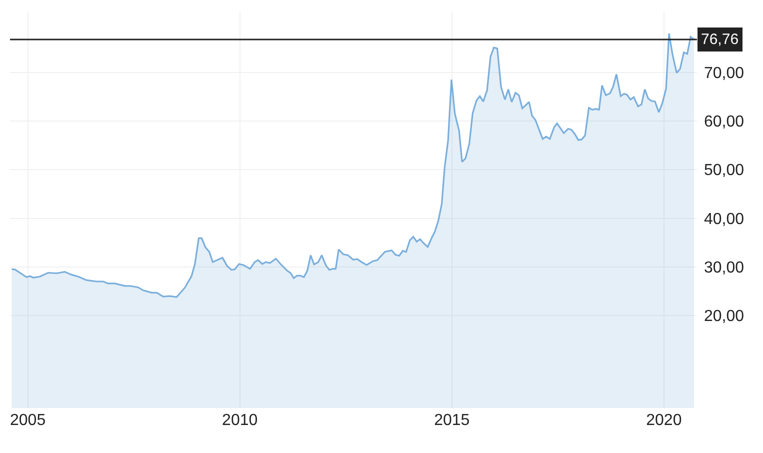 This screenshot has height=453, width=763. I want to click on y-tick-label: 50,00, so click(724, 171).